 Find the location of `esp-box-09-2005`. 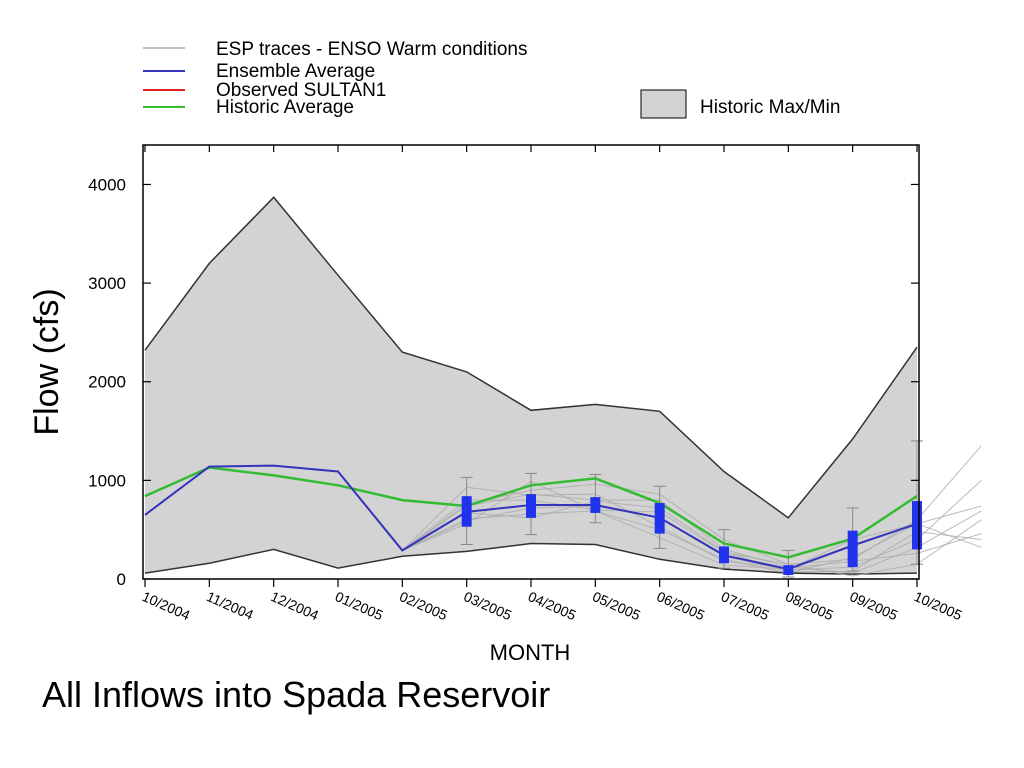

esp-box-09-2005 is located at coordinates (852, 549).